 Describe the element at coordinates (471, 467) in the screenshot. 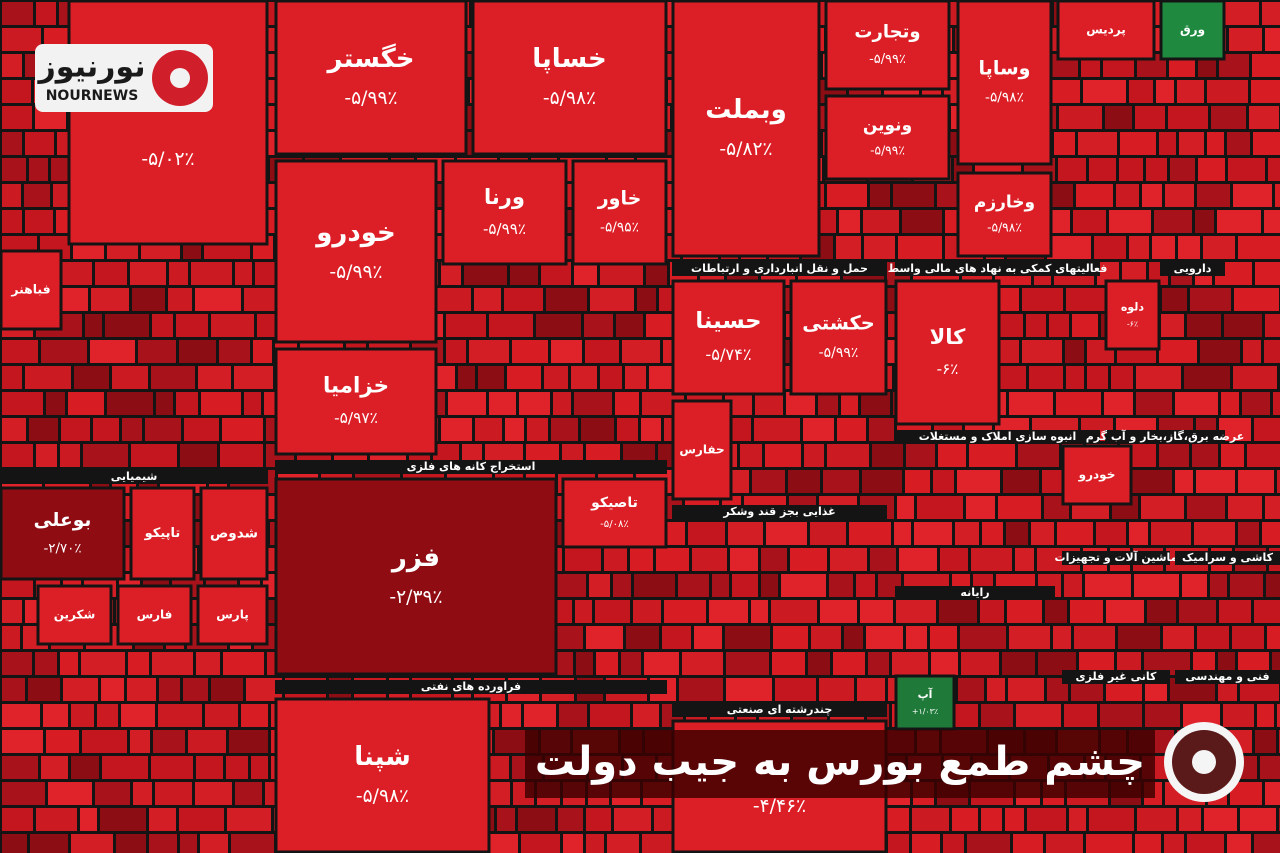

I see `sector-label: استخراج کانه های فلزی` at that location.